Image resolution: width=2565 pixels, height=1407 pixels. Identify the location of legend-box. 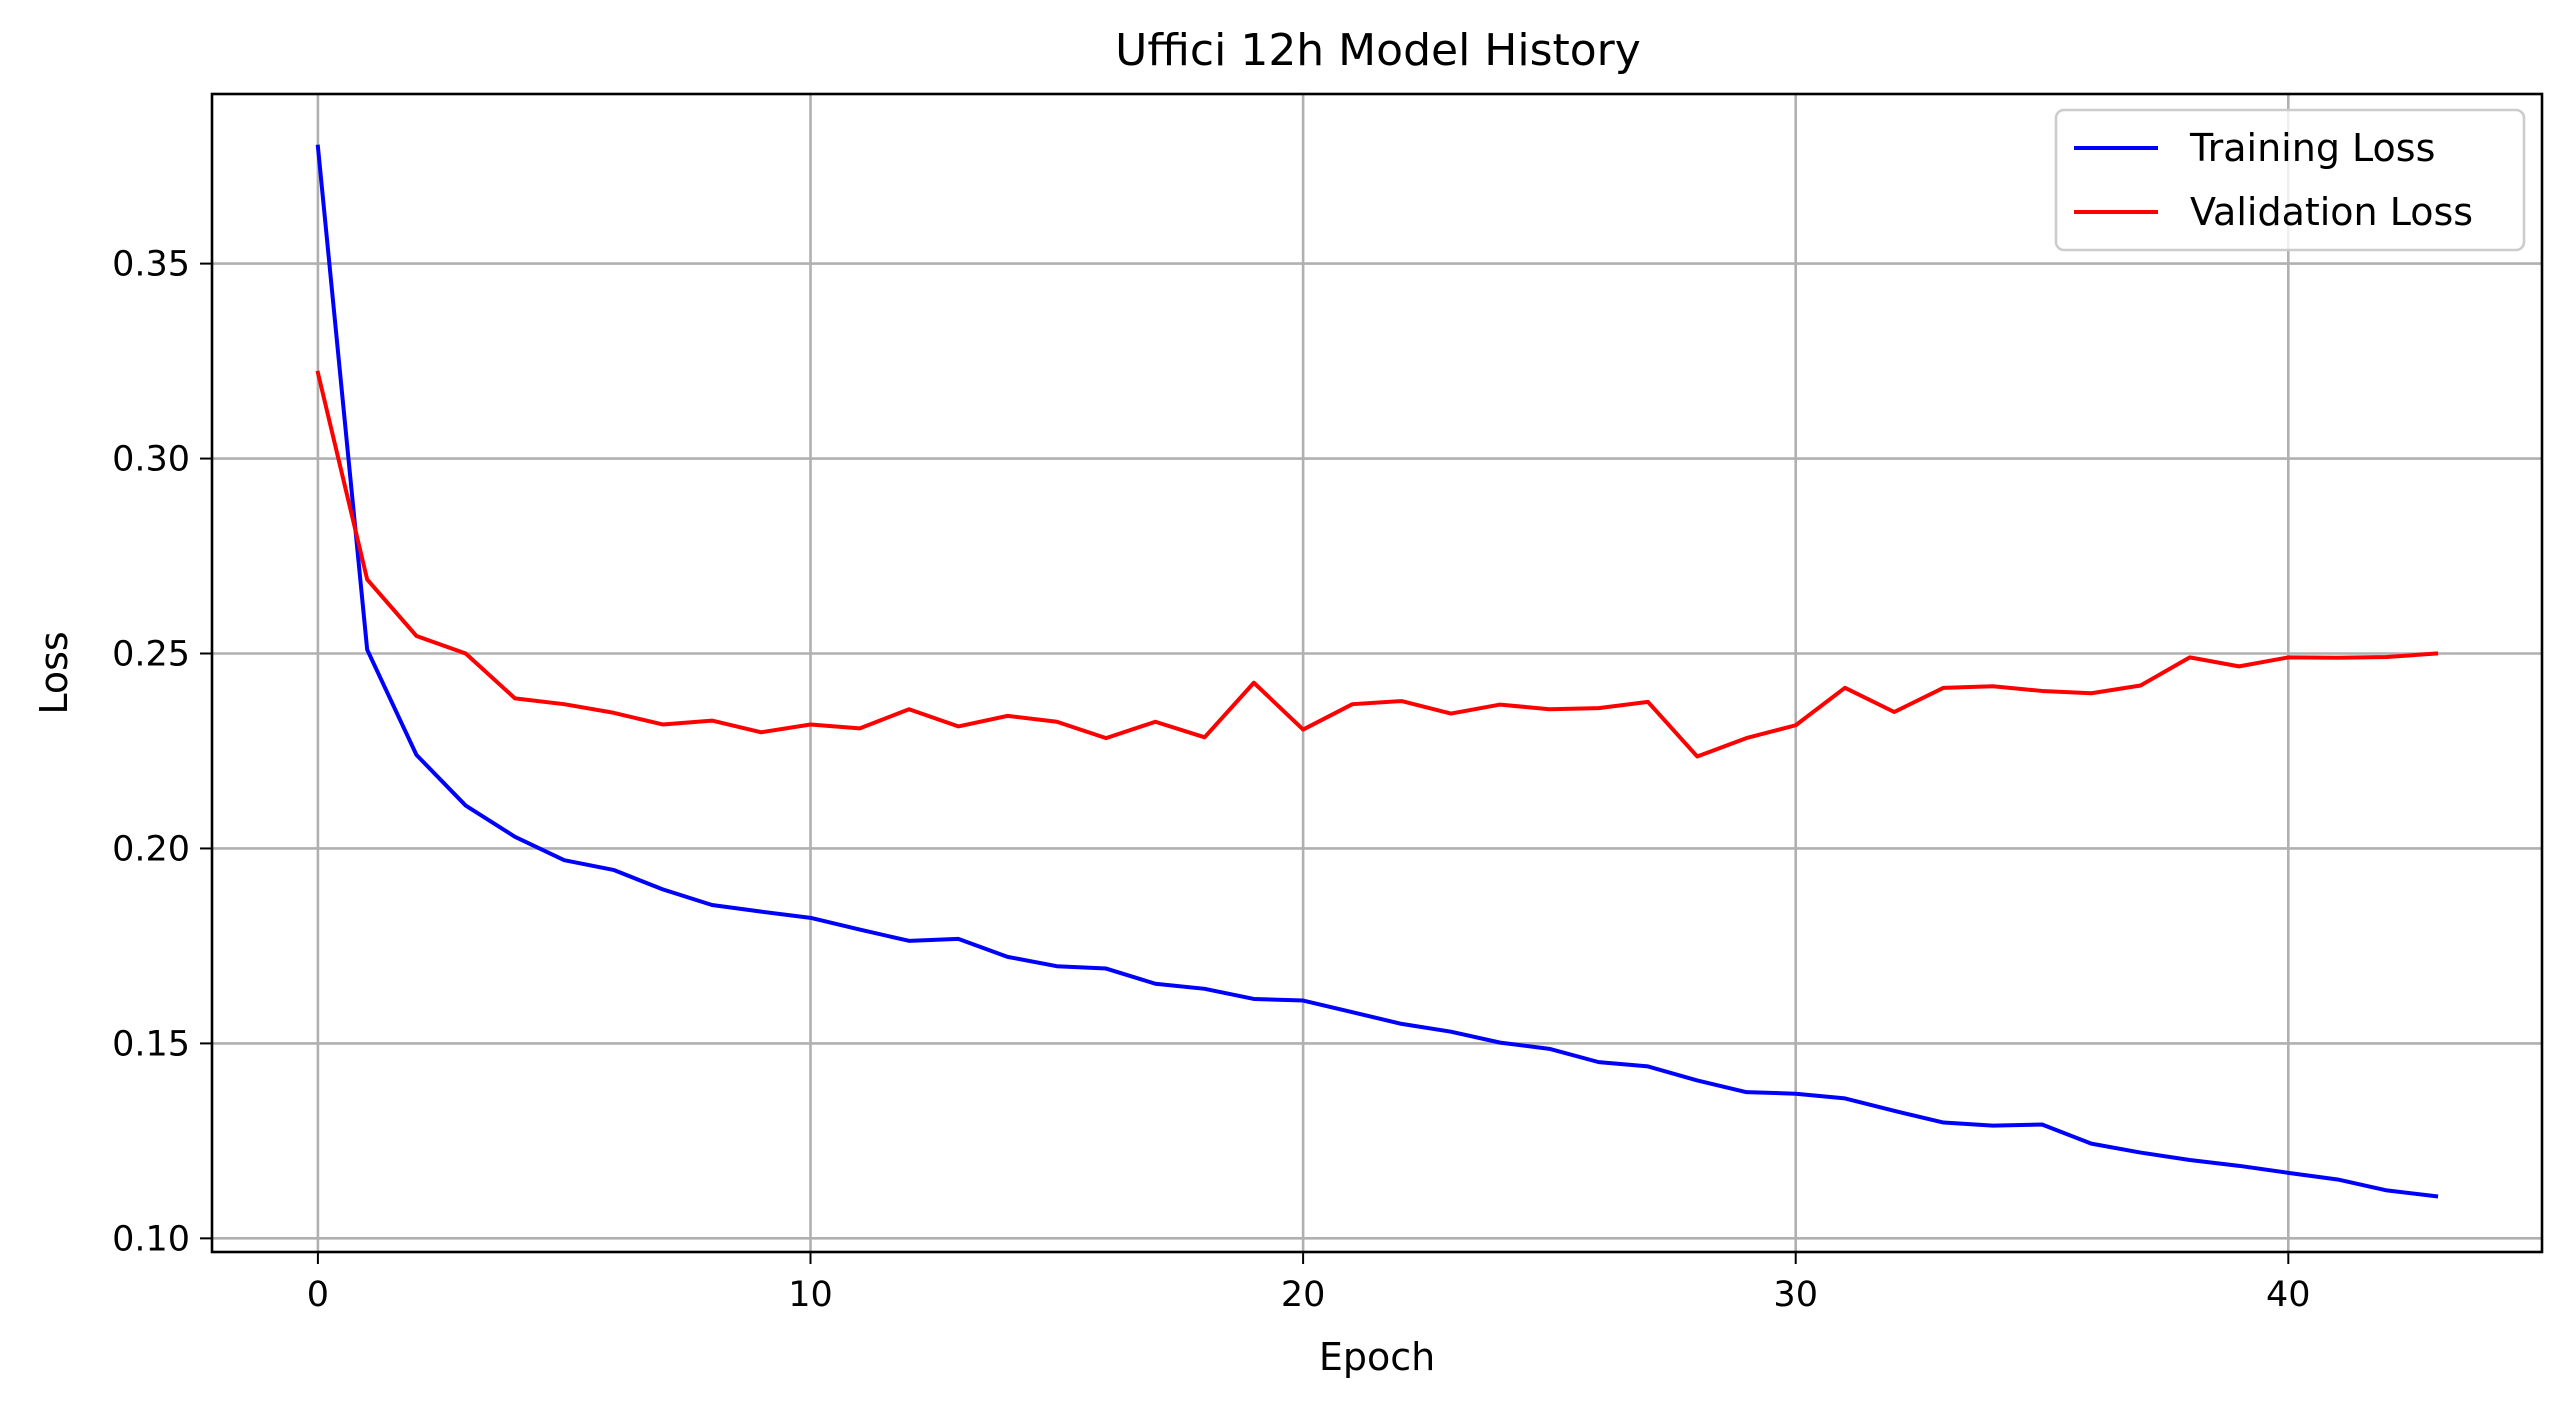
(2290, 180).